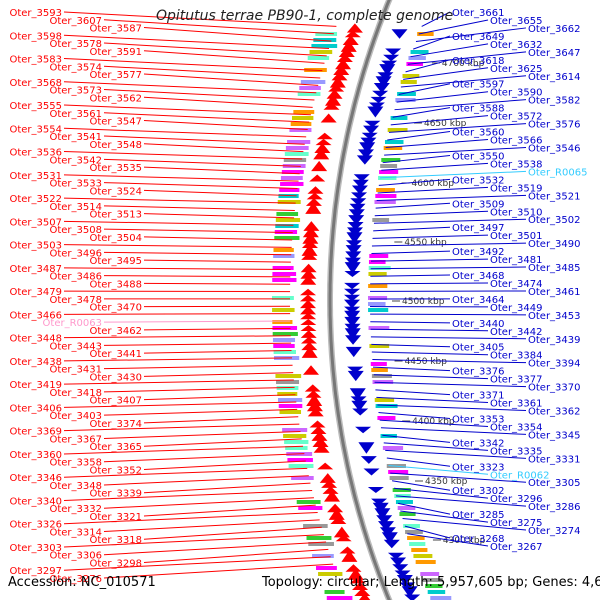  Describe the element at coordinates (115, 52) in the screenshot. I see `gene-label: Oter_3591` at that location.